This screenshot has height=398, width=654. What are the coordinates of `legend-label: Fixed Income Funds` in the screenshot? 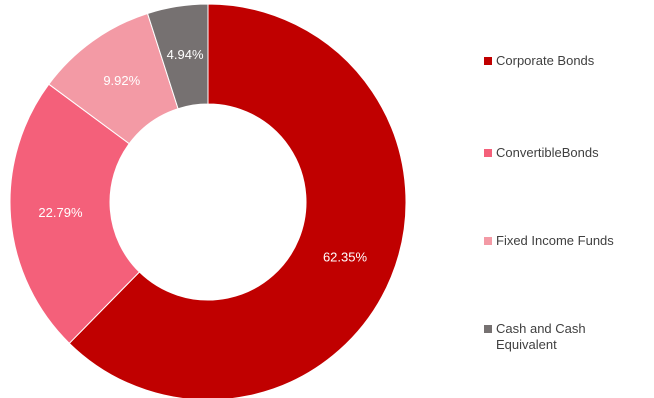 It's located at (555, 240).